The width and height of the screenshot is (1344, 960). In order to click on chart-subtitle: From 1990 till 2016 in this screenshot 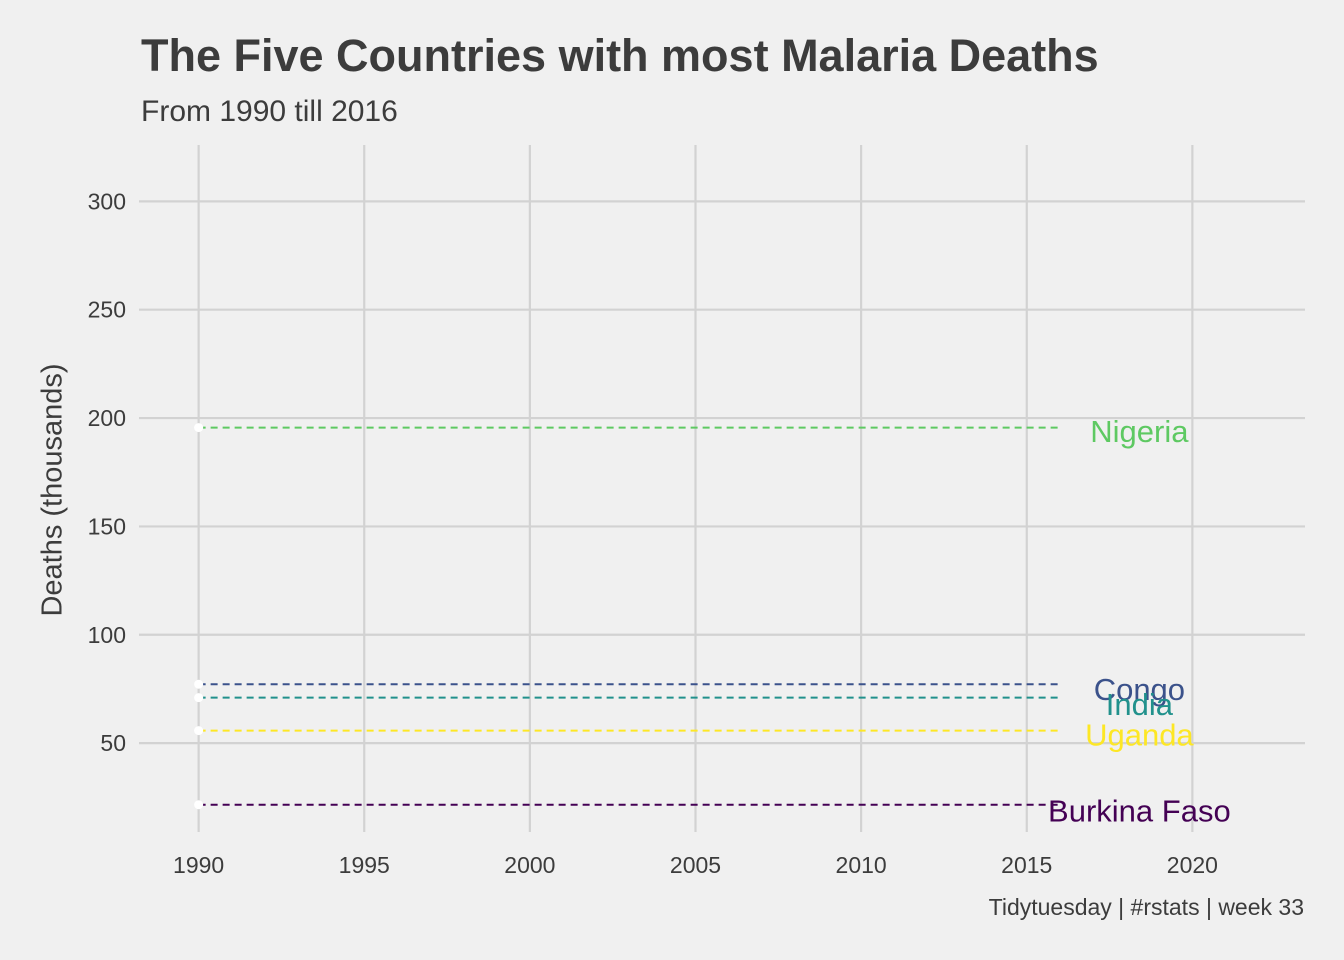, I will do `click(269, 111)`.